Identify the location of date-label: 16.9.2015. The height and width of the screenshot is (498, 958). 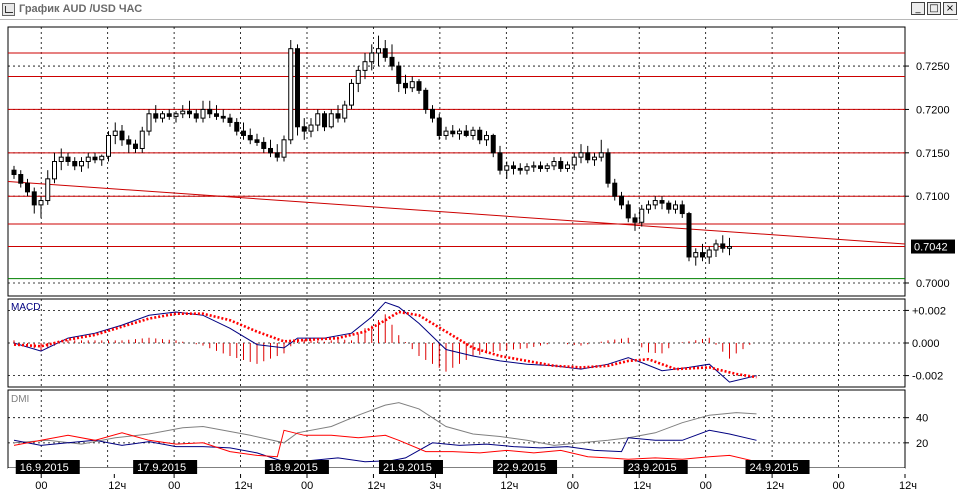
(47, 467).